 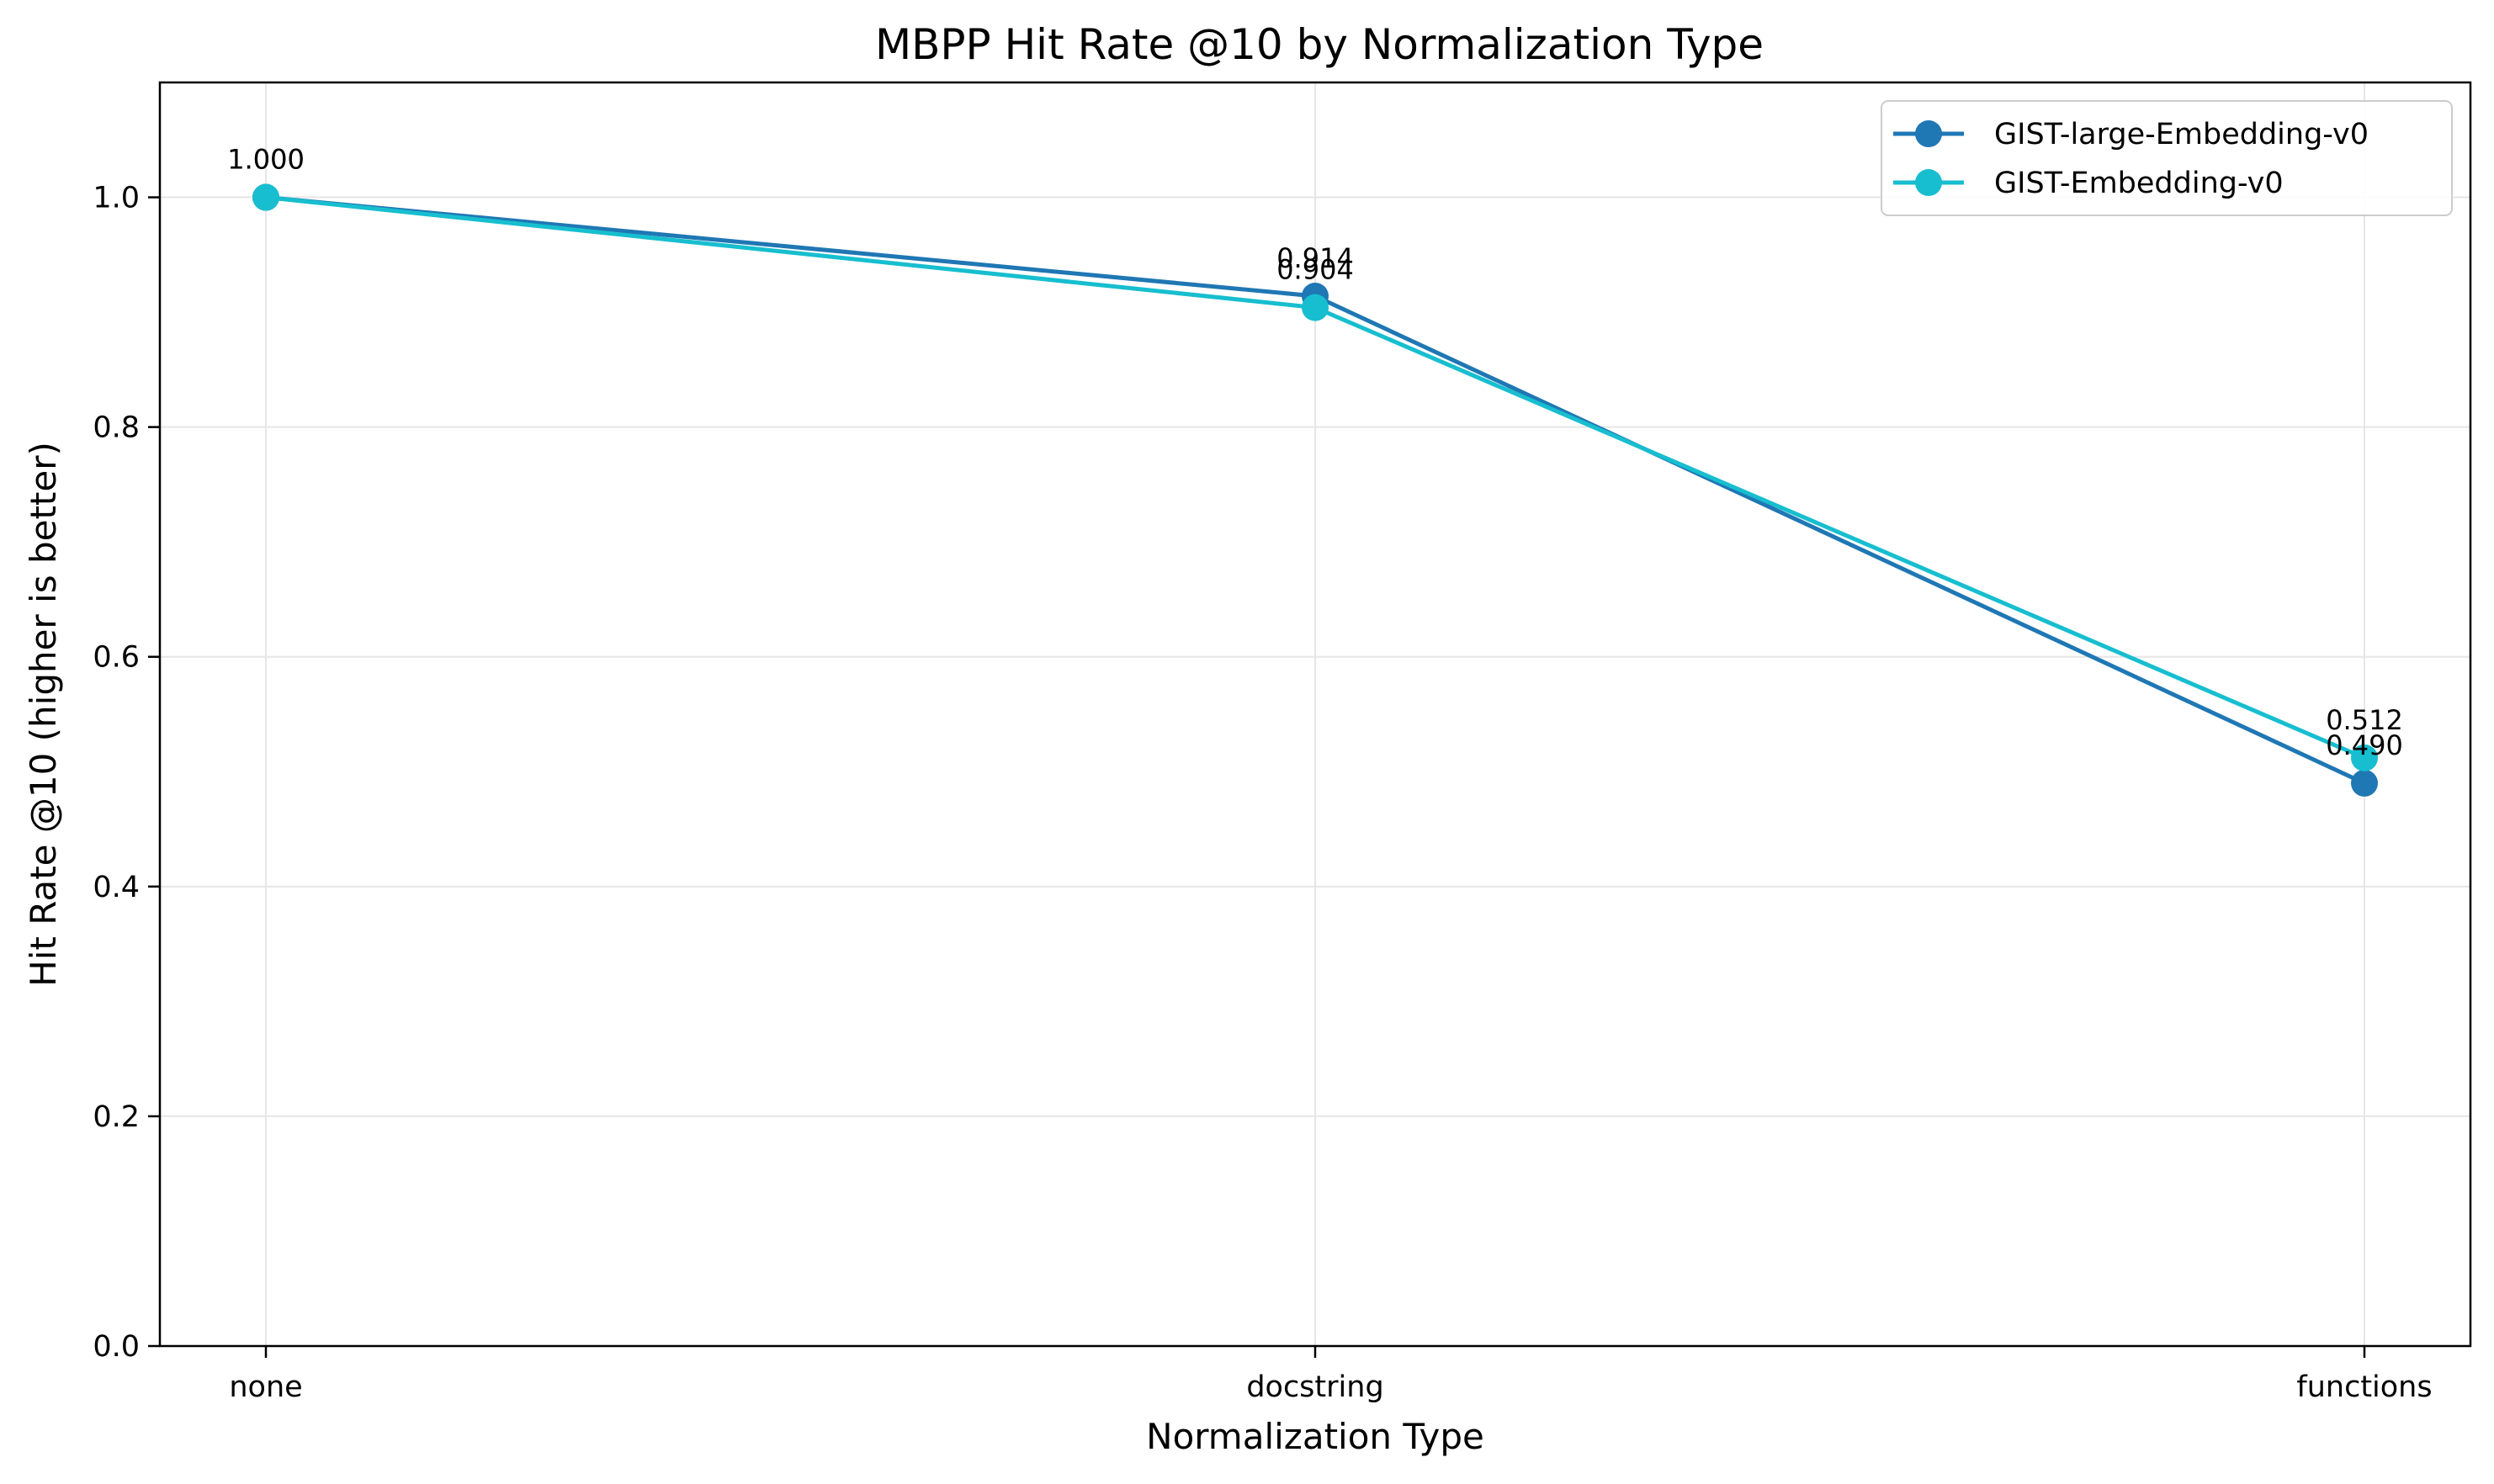 I want to click on data-label: 0.512, so click(x=2364, y=720).